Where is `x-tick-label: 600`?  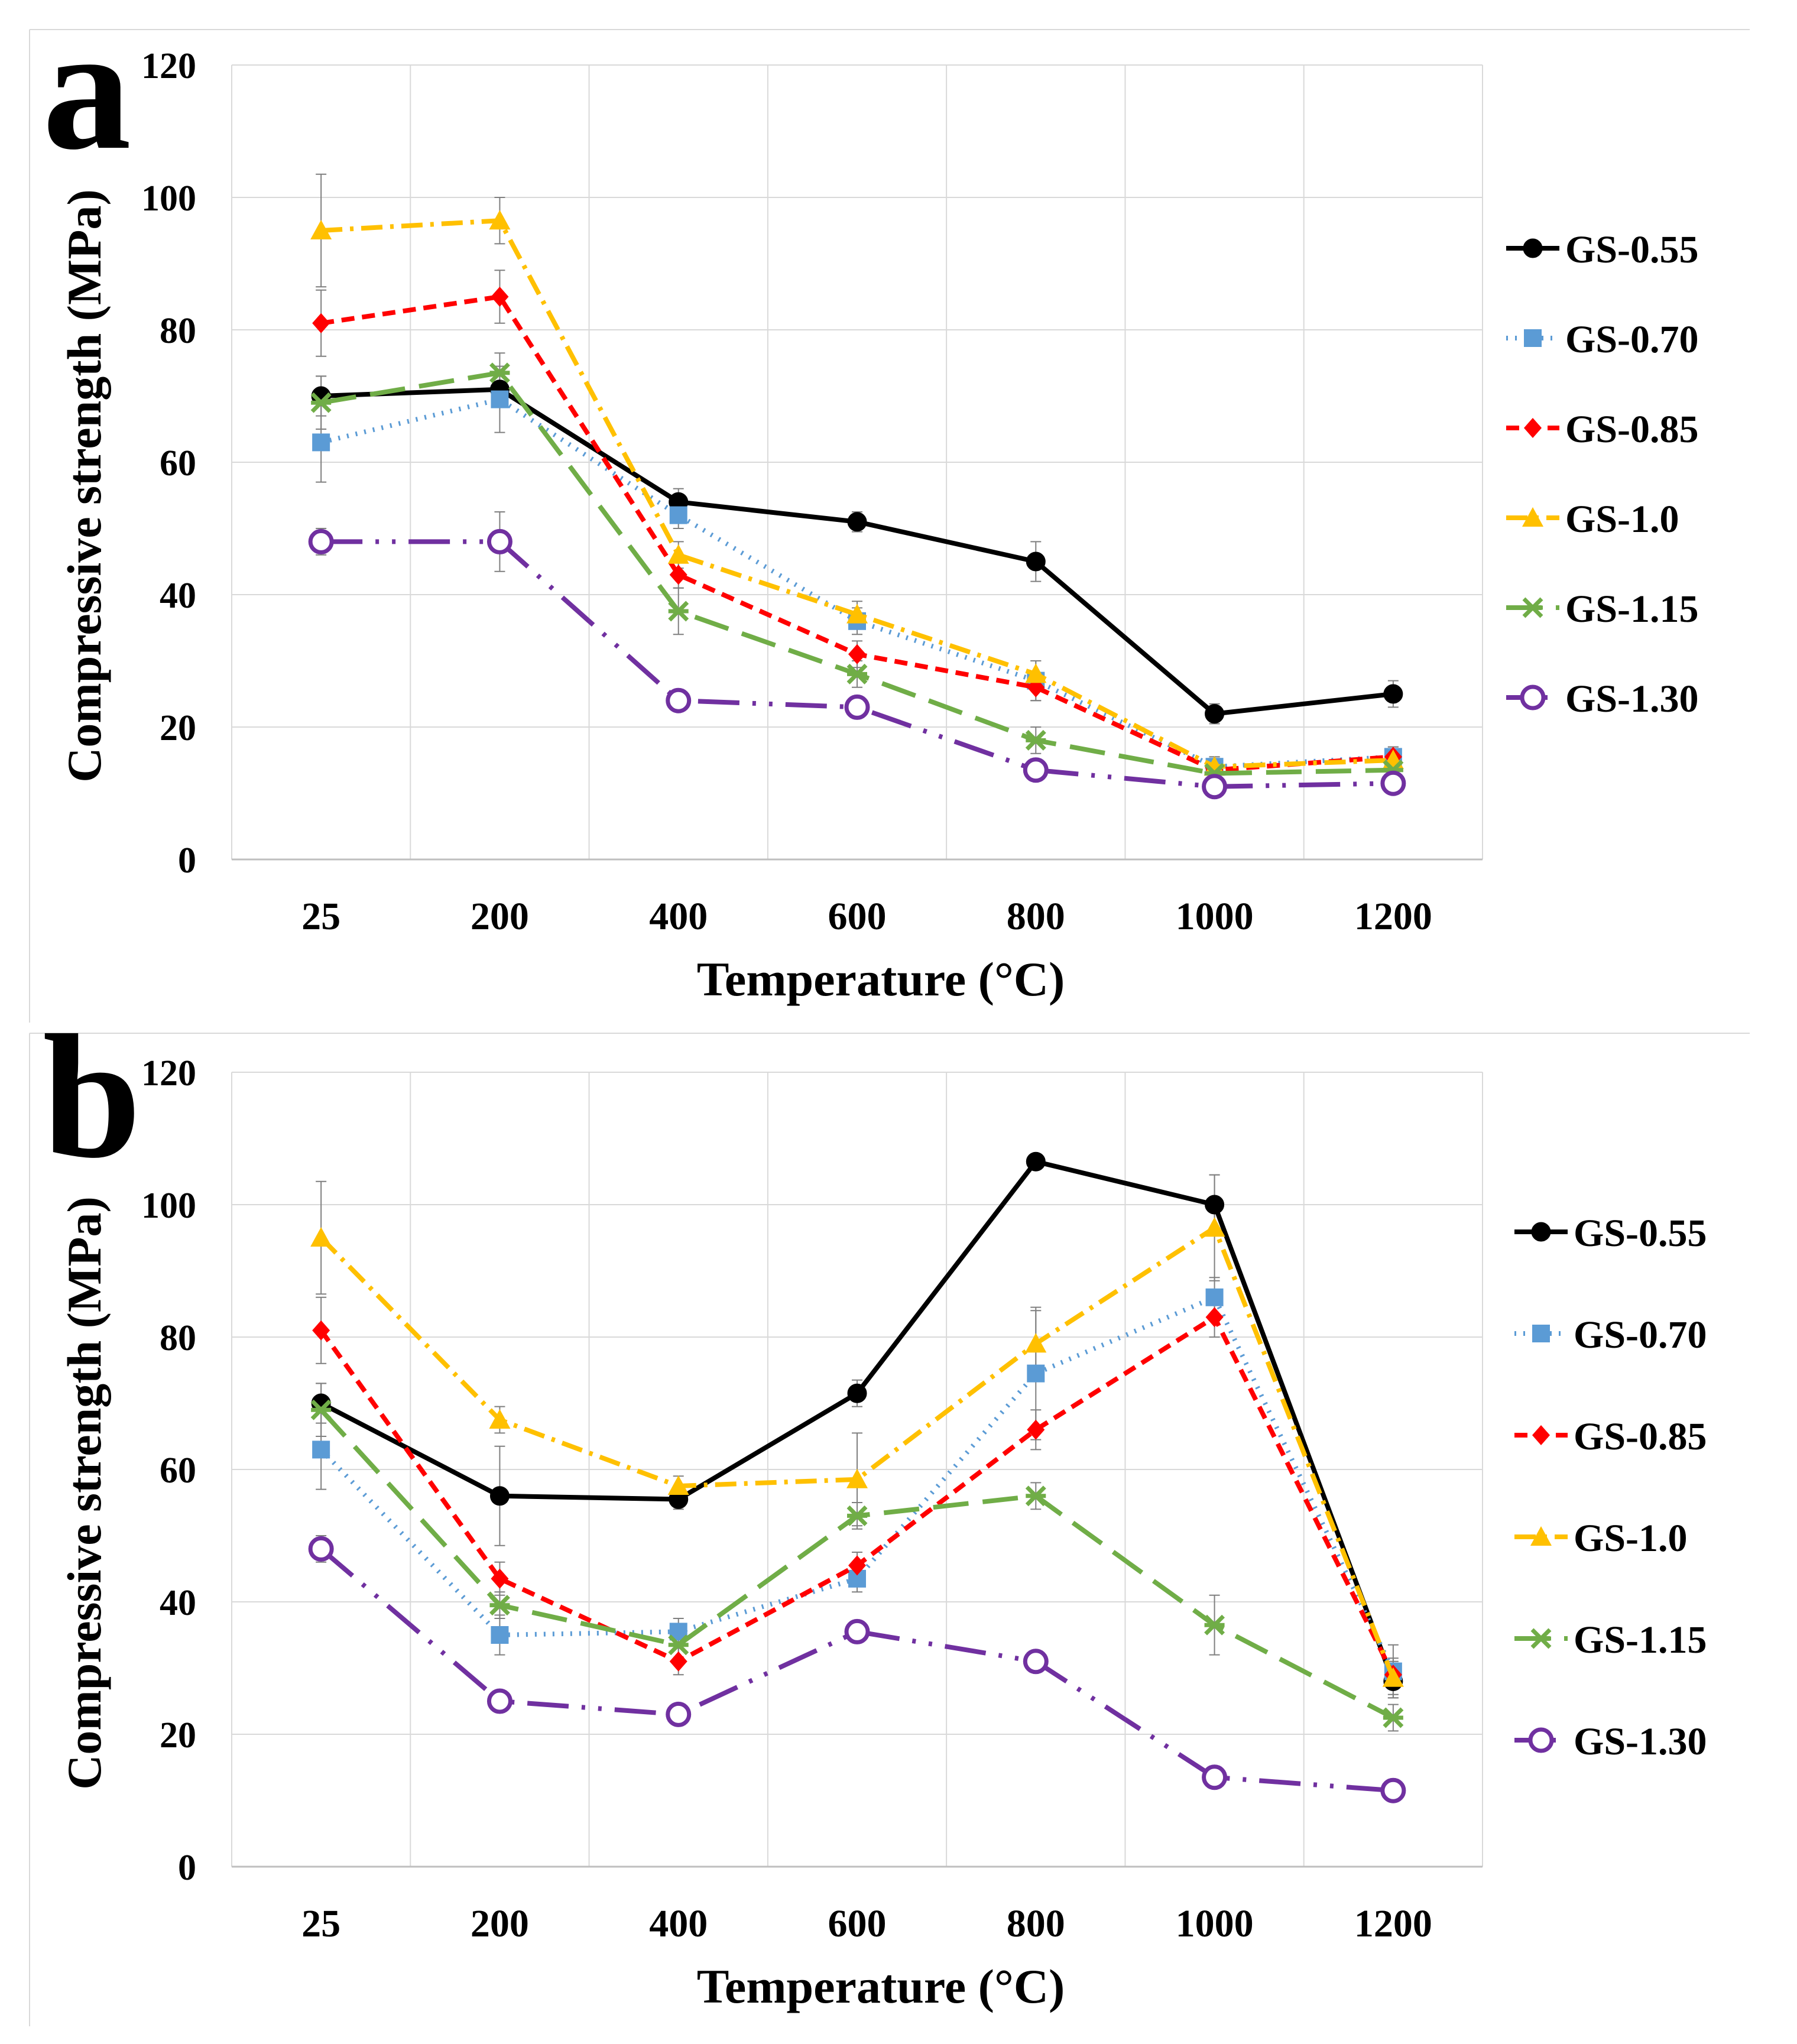 x-tick-label: 600 is located at coordinates (857, 1924).